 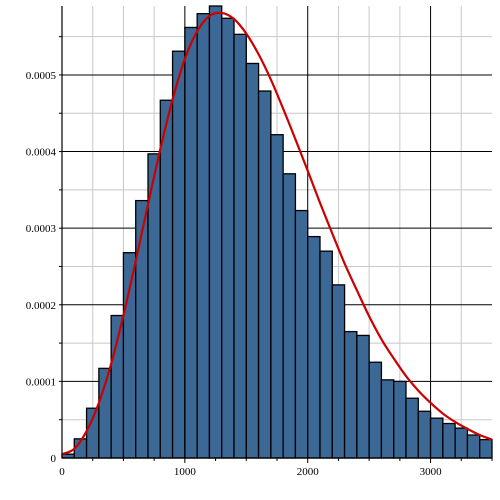 I want to click on x-tick-label: 1000, so click(x=185, y=472).